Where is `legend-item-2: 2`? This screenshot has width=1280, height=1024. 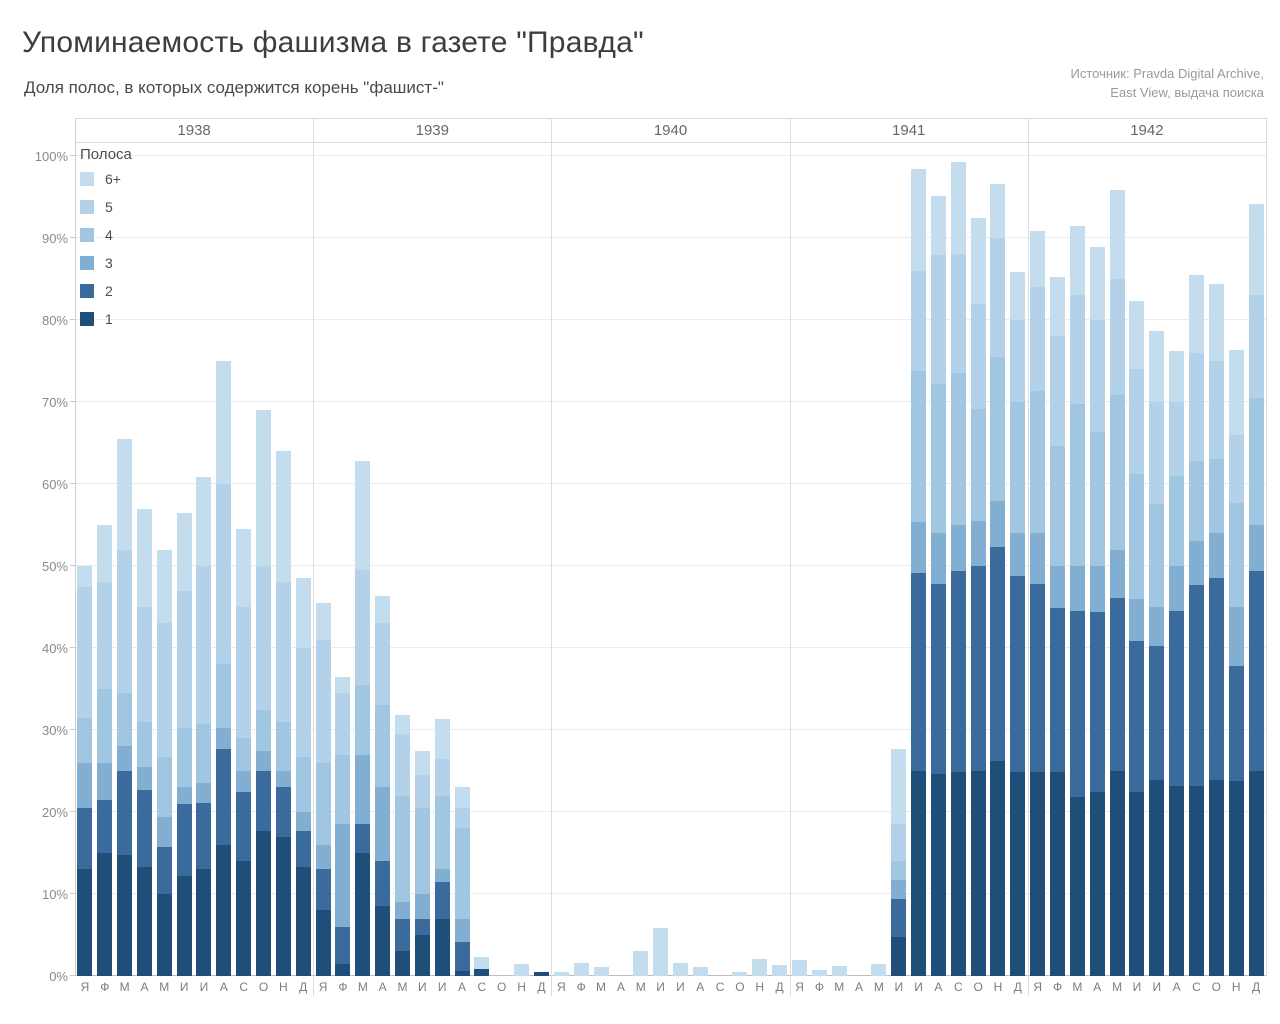
legend-item-2: 2 is located at coordinates (106, 291).